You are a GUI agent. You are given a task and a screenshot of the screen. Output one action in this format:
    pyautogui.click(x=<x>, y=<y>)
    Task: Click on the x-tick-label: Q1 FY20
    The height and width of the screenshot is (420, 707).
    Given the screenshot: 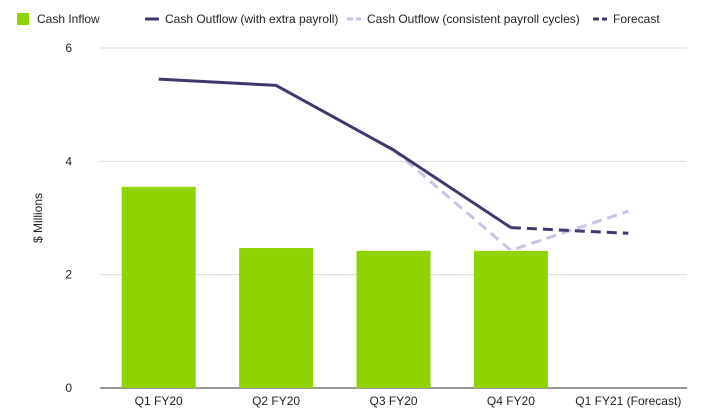 What is the action you would take?
    pyautogui.click(x=159, y=401)
    